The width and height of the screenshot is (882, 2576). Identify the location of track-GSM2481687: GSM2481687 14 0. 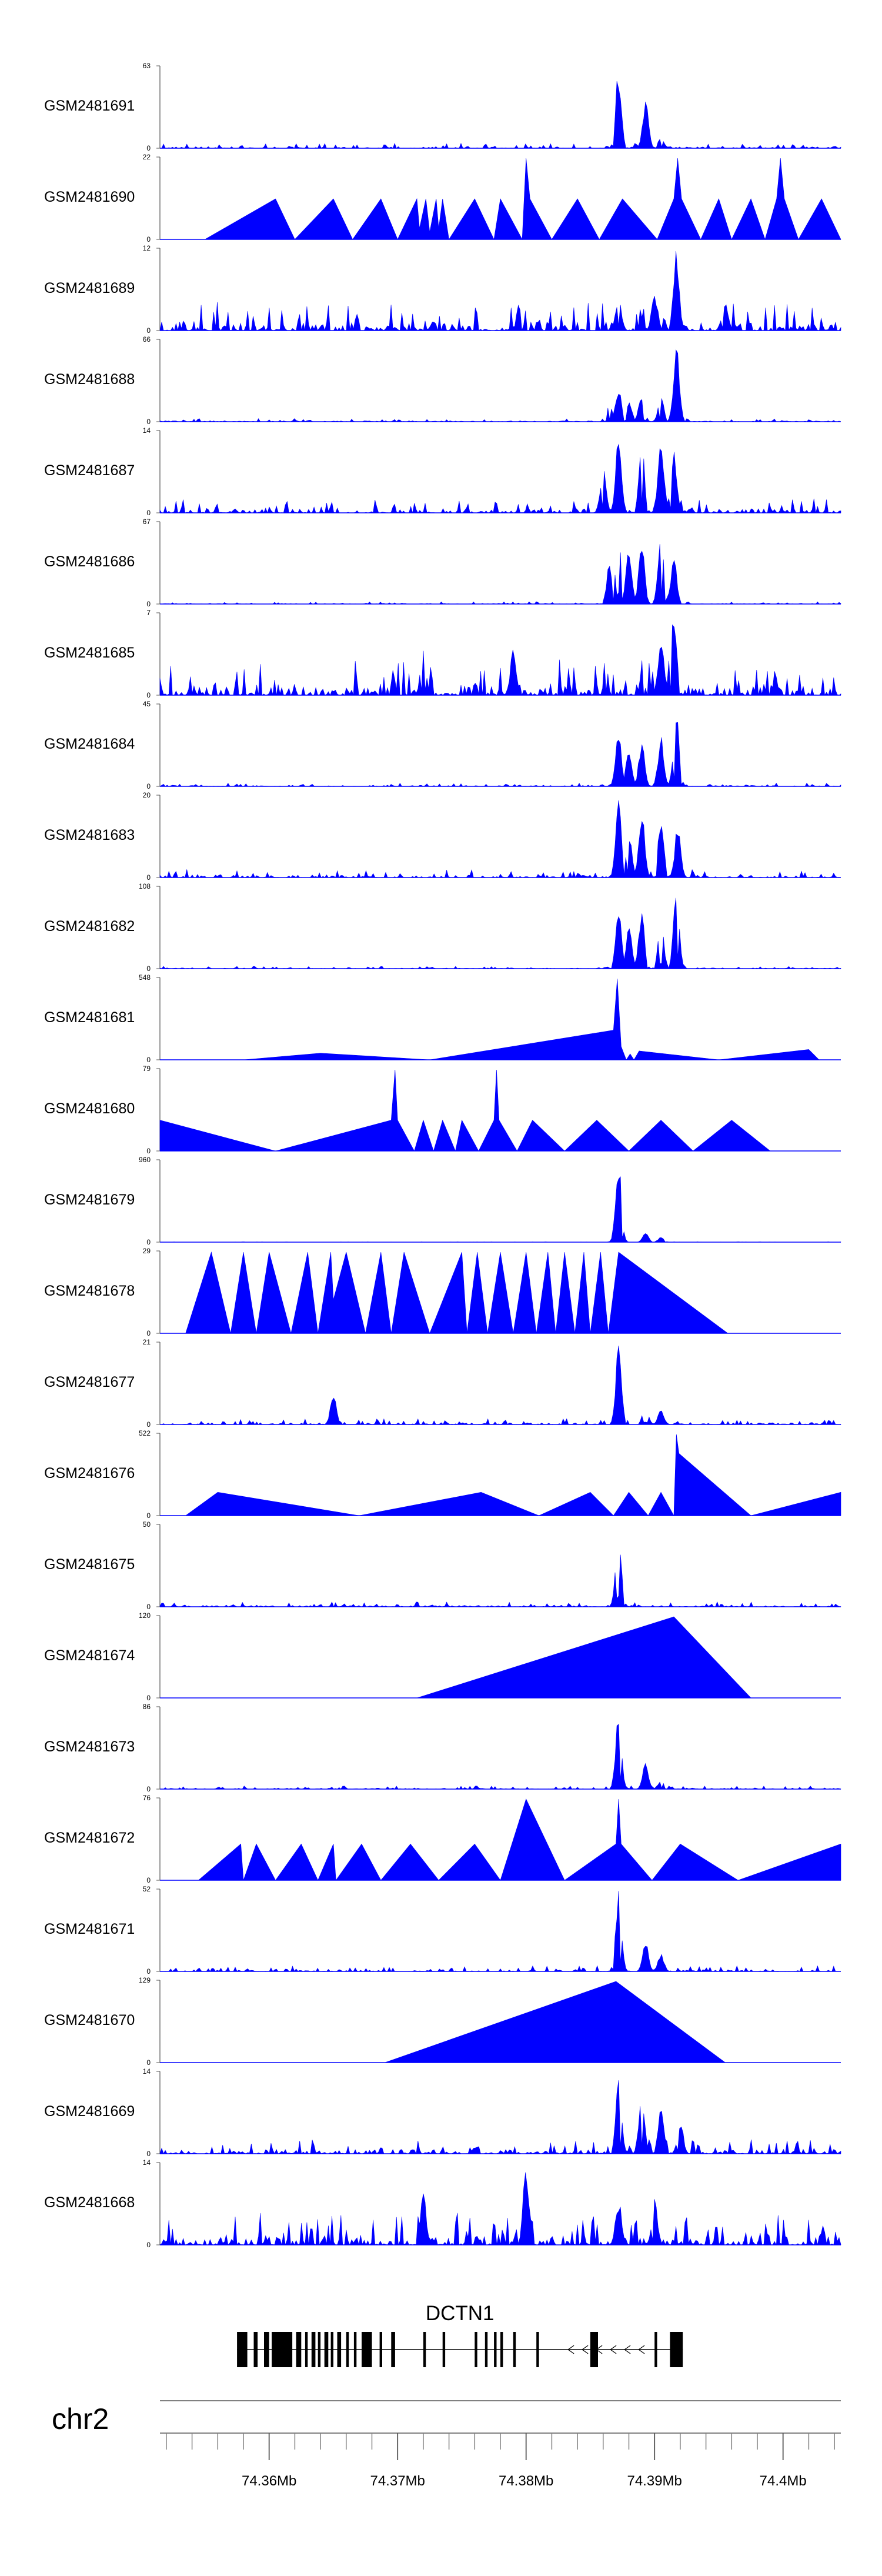
(442, 471).